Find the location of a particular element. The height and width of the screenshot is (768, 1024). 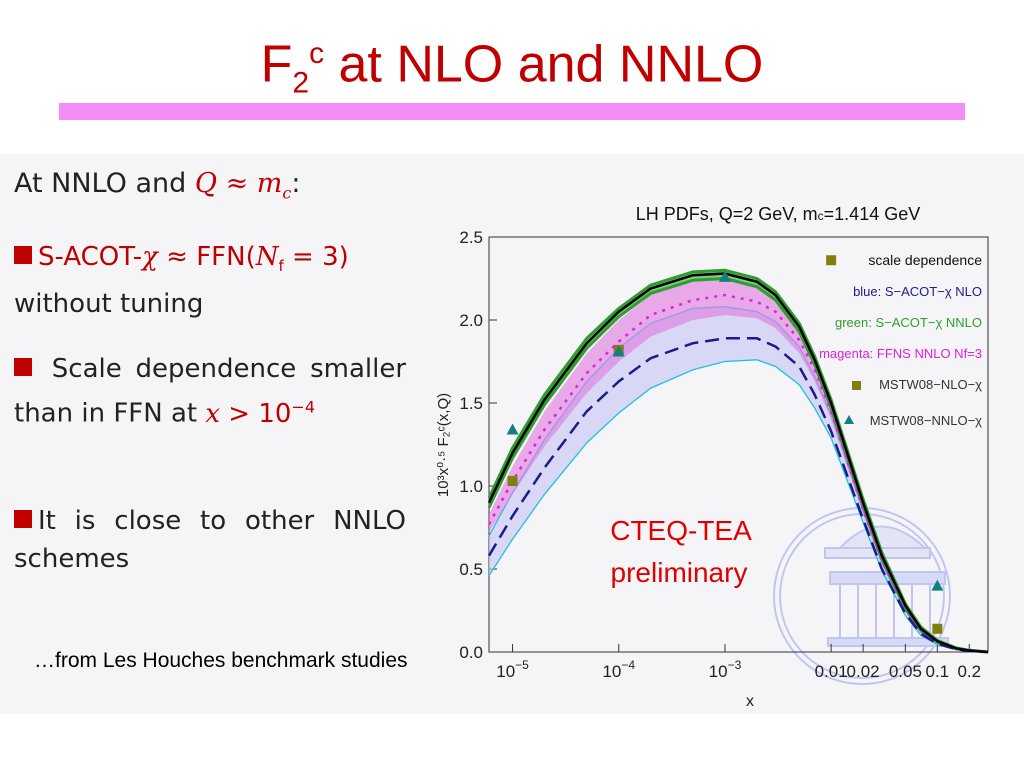

slide-title: F2c at NLO and NNLO is located at coordinates (512, 67).